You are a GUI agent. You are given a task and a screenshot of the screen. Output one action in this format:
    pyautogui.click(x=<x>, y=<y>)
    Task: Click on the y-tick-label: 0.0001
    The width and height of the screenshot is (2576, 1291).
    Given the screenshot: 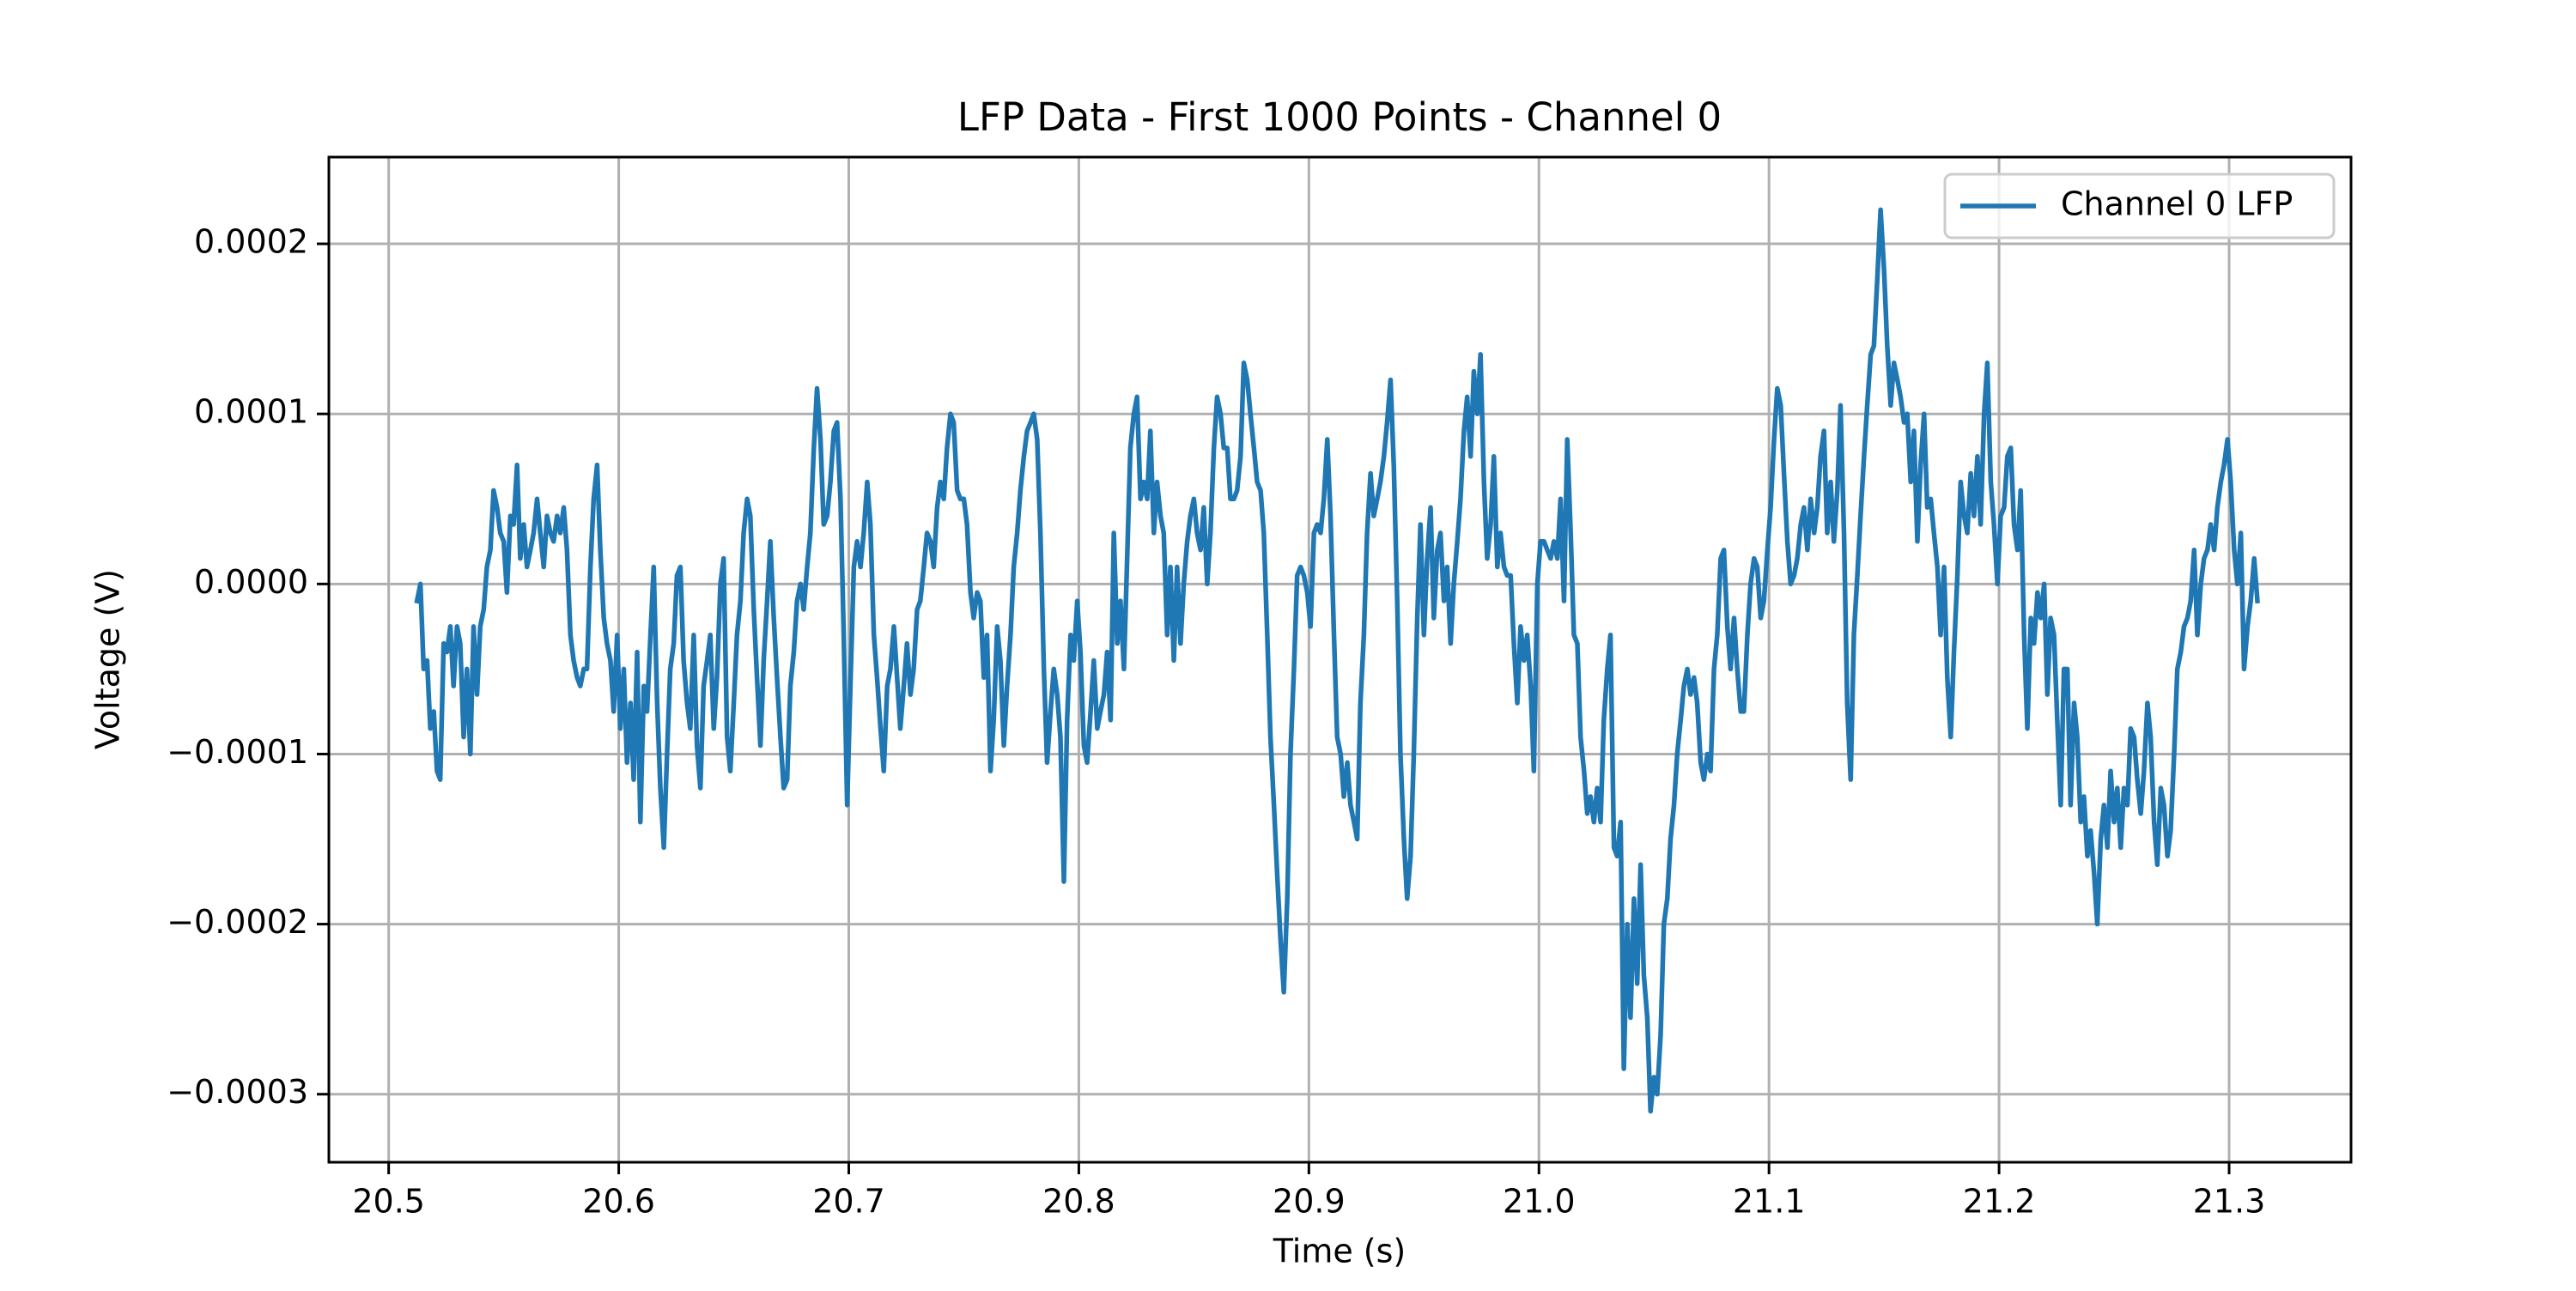 What is the action you would take?
    pyautogui.click(x=251, y=412)
    